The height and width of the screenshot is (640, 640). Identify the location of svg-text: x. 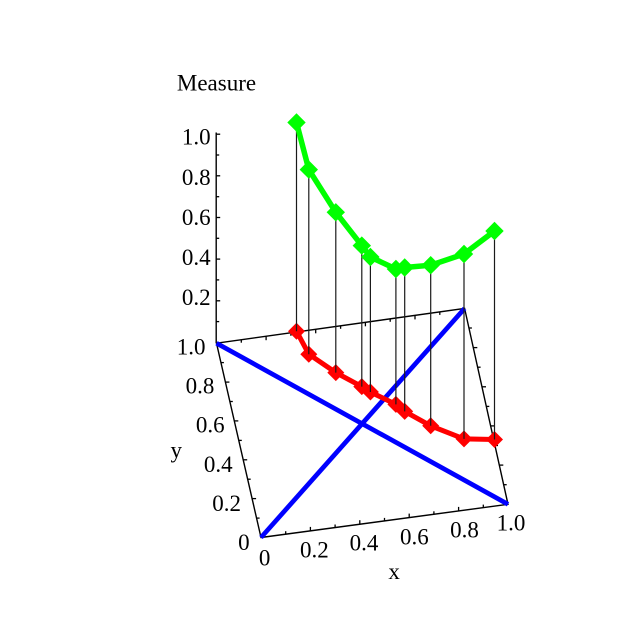
(394, 571).